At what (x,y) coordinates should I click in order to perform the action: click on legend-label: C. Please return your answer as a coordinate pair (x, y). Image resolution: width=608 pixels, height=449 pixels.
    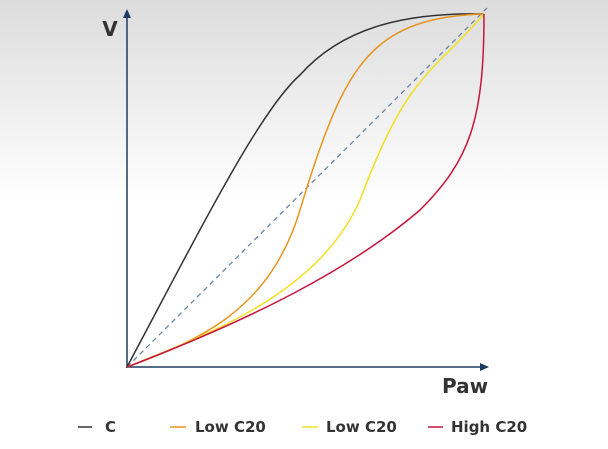
    Looking at the image, I should click on (110, 427).